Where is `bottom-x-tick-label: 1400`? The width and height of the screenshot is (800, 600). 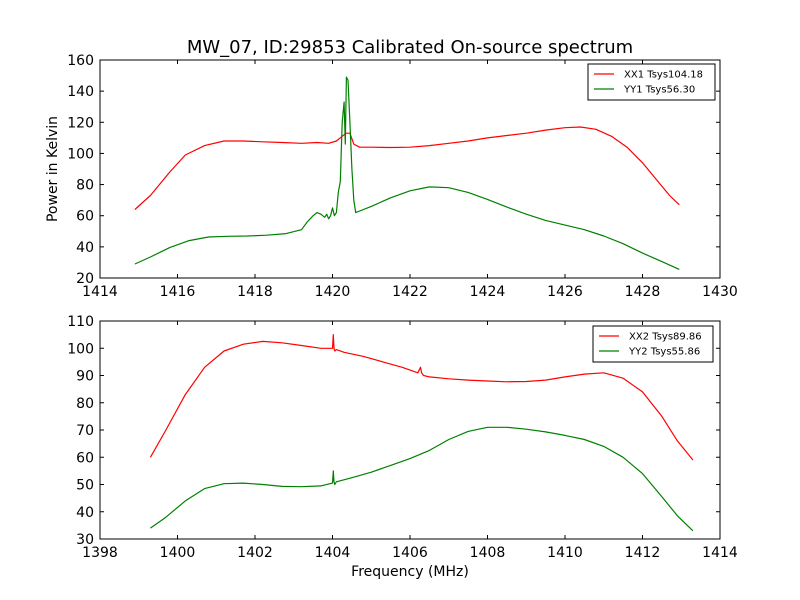 bottom-x-tick-label: 1400 is located at coordinates (178, 553).